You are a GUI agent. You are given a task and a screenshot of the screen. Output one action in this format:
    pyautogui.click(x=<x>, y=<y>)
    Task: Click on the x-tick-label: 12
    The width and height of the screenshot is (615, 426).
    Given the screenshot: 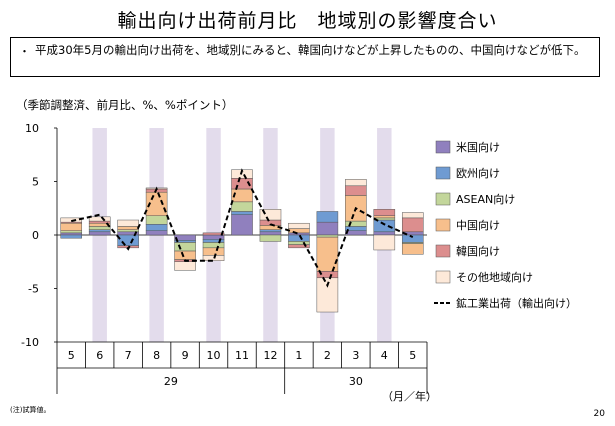 What is the action you would take?
    pyautogui.click(x=270, y=355)
    